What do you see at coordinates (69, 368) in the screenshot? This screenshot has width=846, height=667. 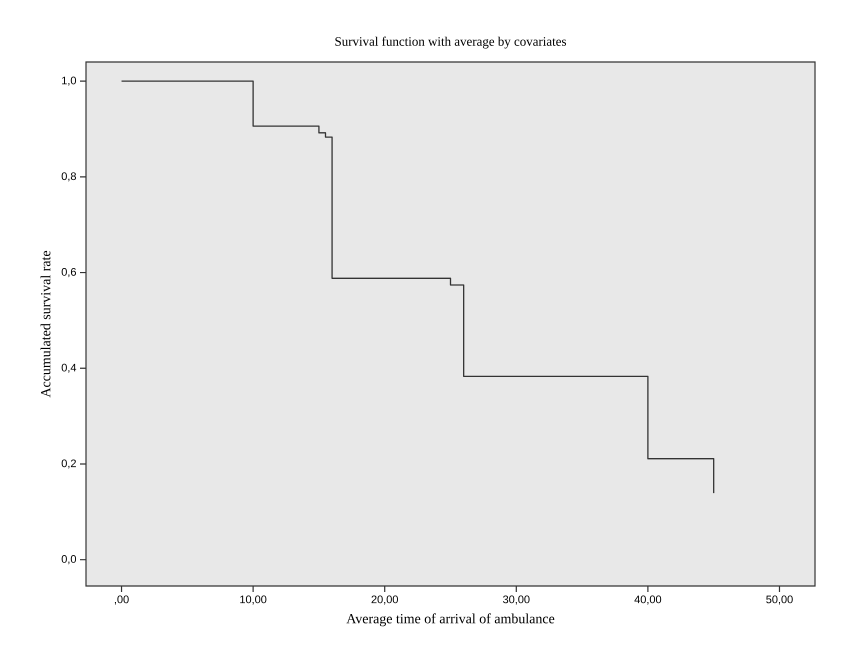 I see `y-tick-label: 0,4` at bounding box center [69, 368].